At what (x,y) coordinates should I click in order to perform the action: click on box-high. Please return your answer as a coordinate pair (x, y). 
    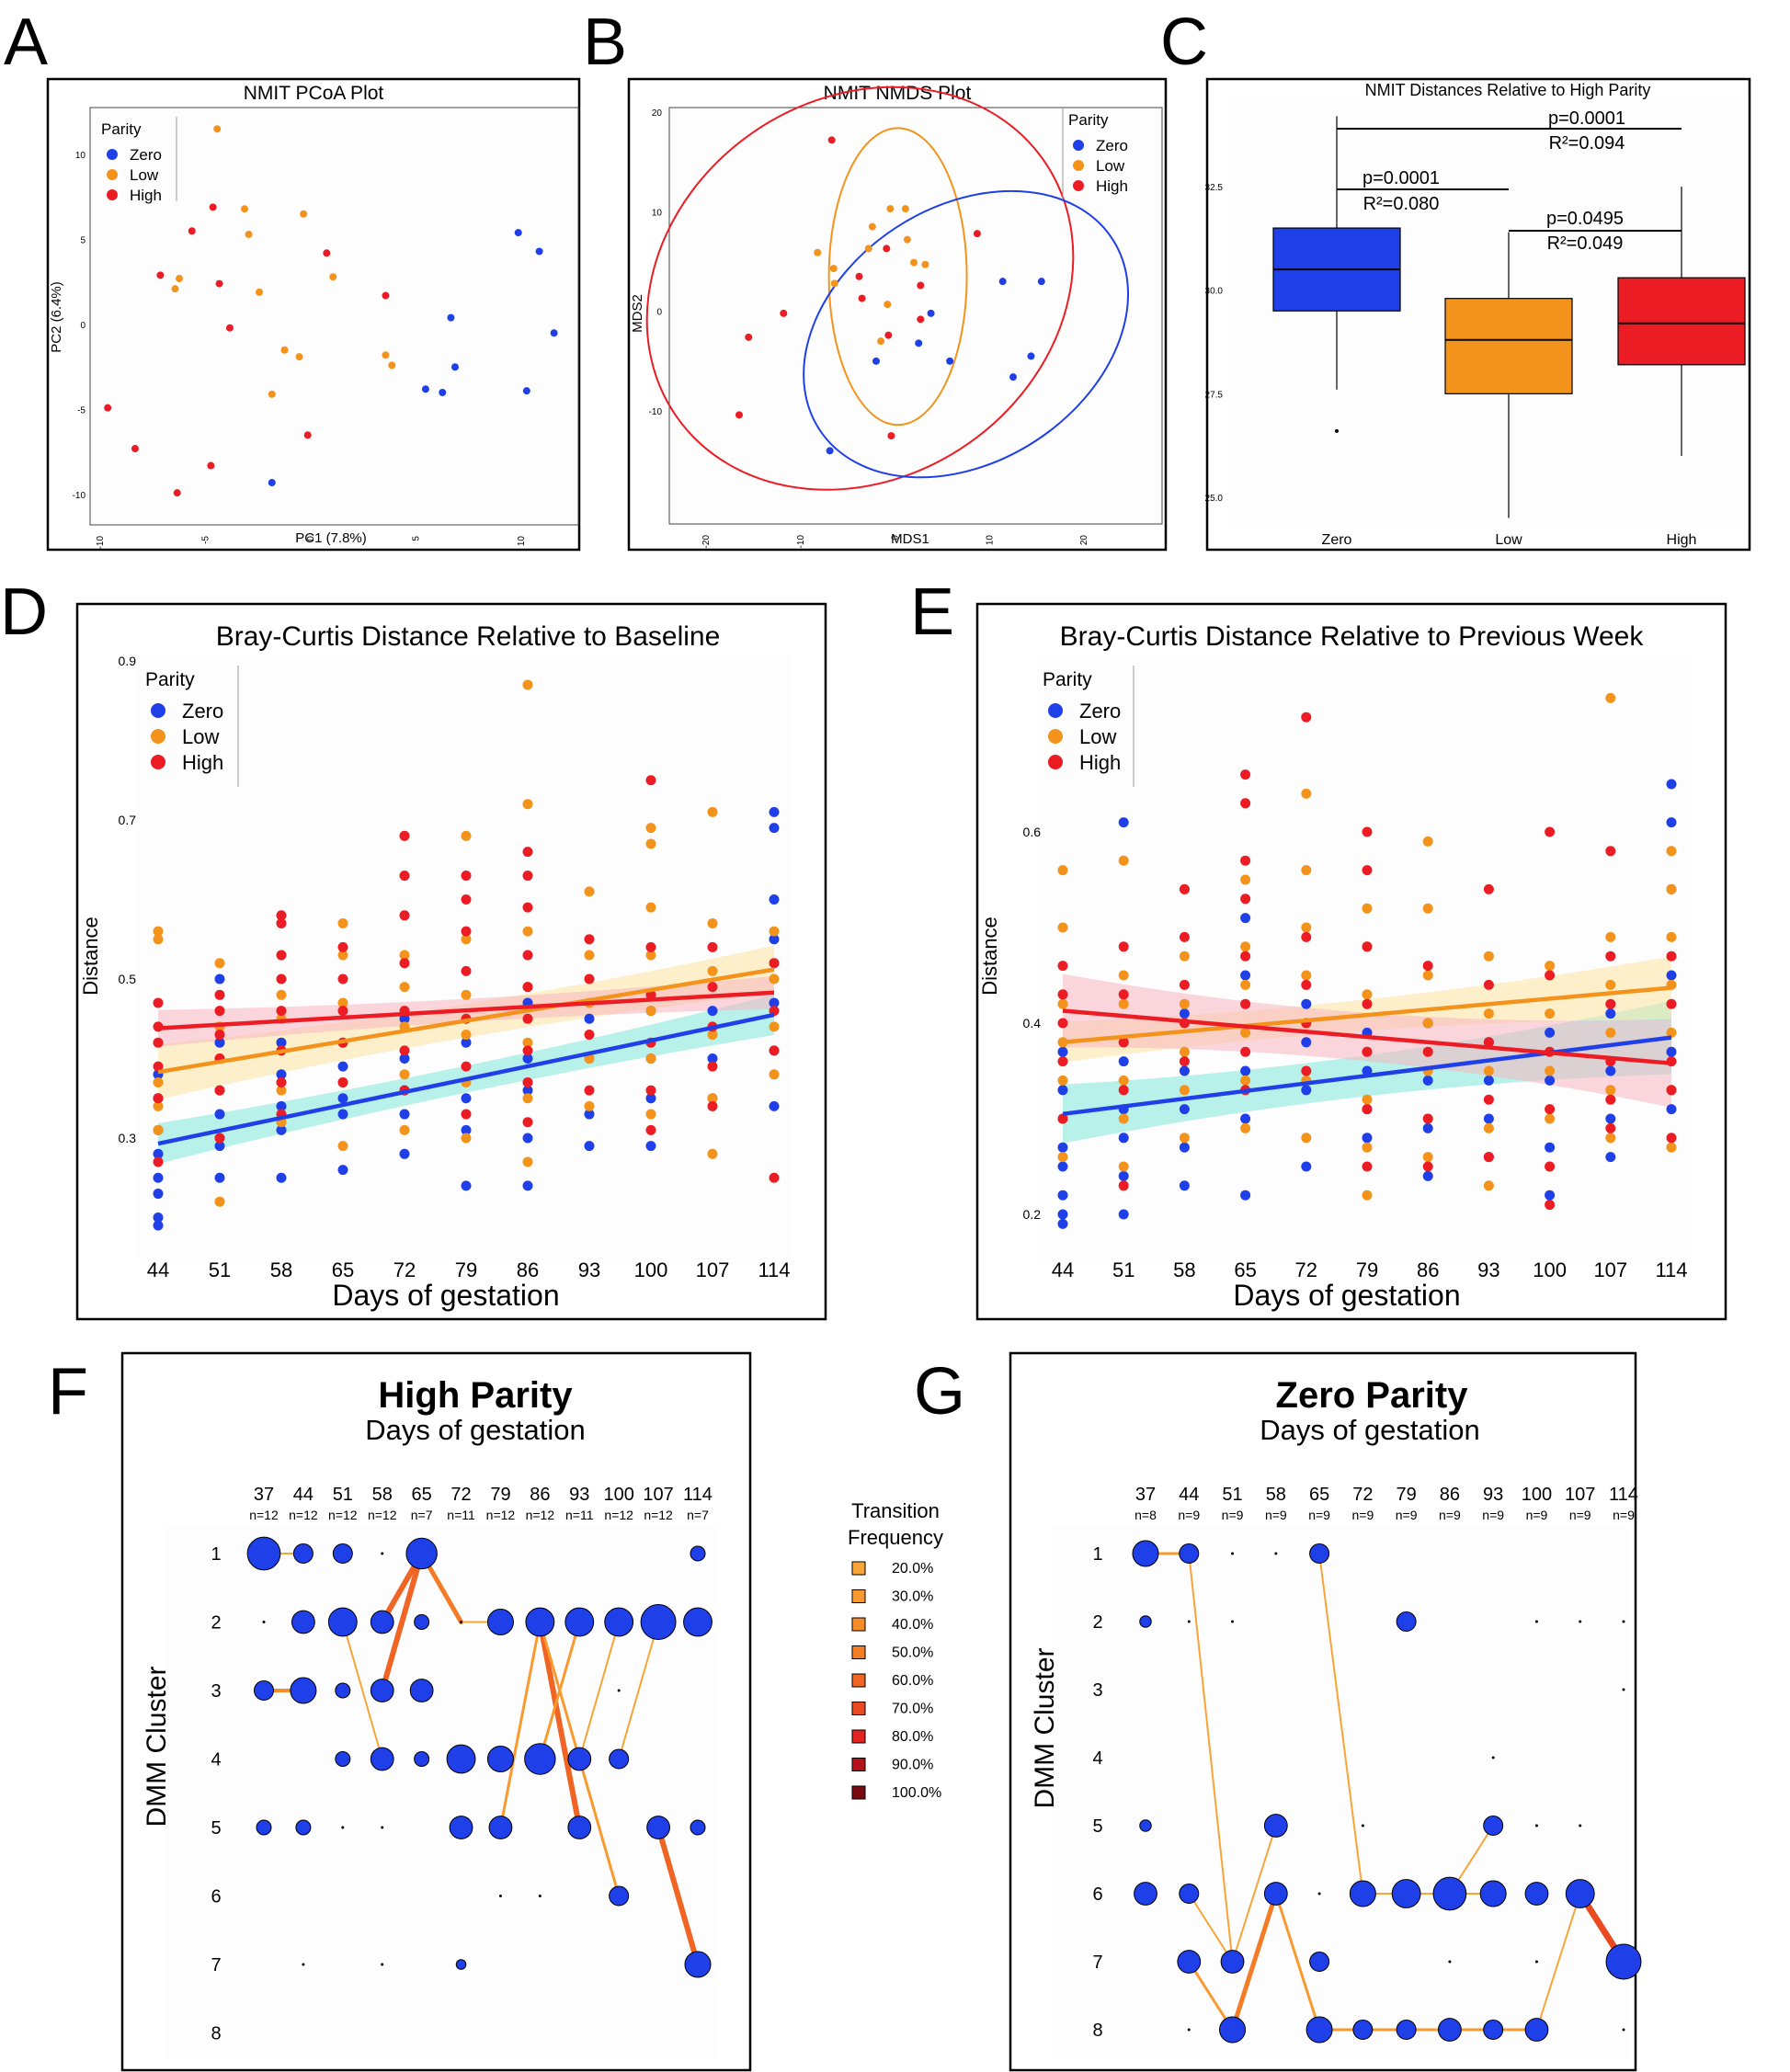
    Looking at the image, I should click on (1681, 321).